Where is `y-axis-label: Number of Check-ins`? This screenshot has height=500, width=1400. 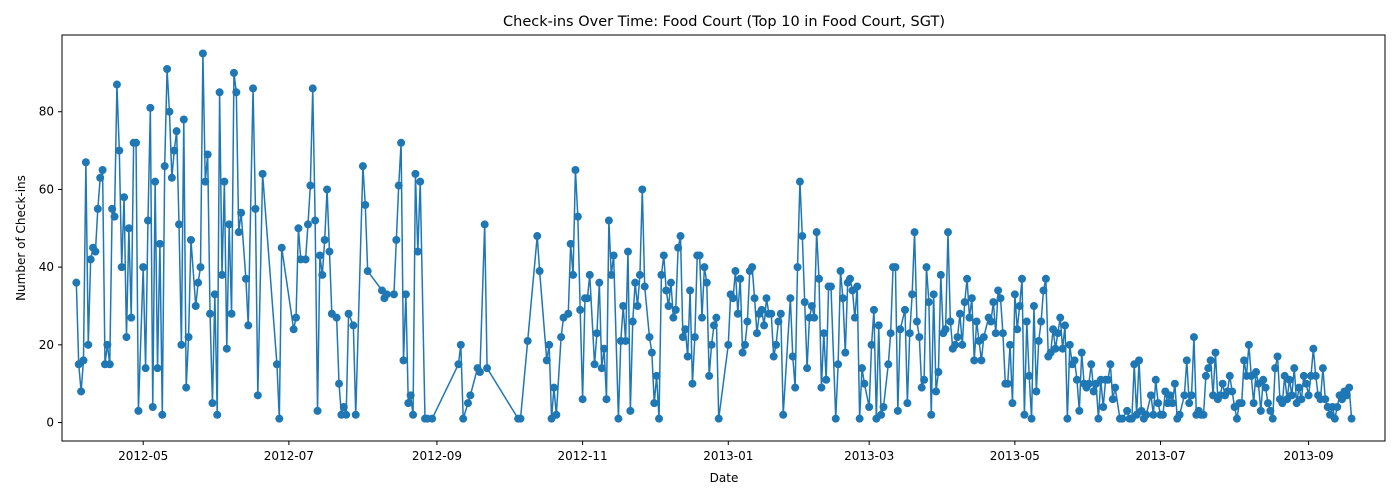 y-axis-label: Number of Check-ins is located at coordinates (21, 238).